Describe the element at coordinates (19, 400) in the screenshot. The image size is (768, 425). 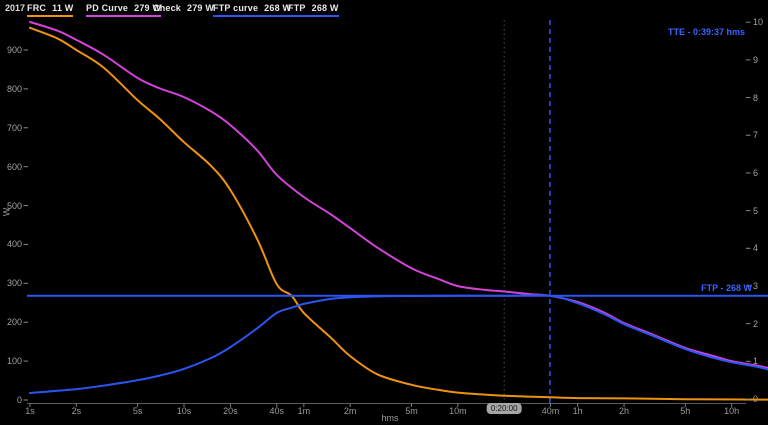
I see `y-tick-label-left: 0` at that location.